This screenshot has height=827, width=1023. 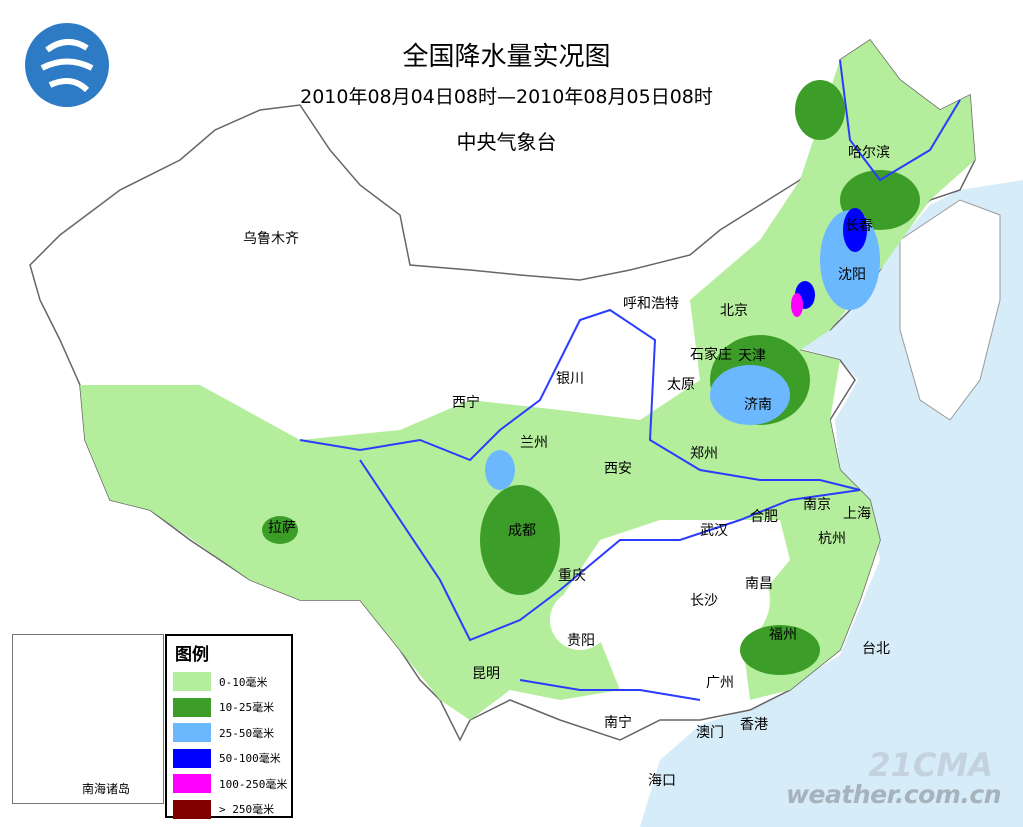 I want to click on city-label: 南京, so click(x=817, y=505).